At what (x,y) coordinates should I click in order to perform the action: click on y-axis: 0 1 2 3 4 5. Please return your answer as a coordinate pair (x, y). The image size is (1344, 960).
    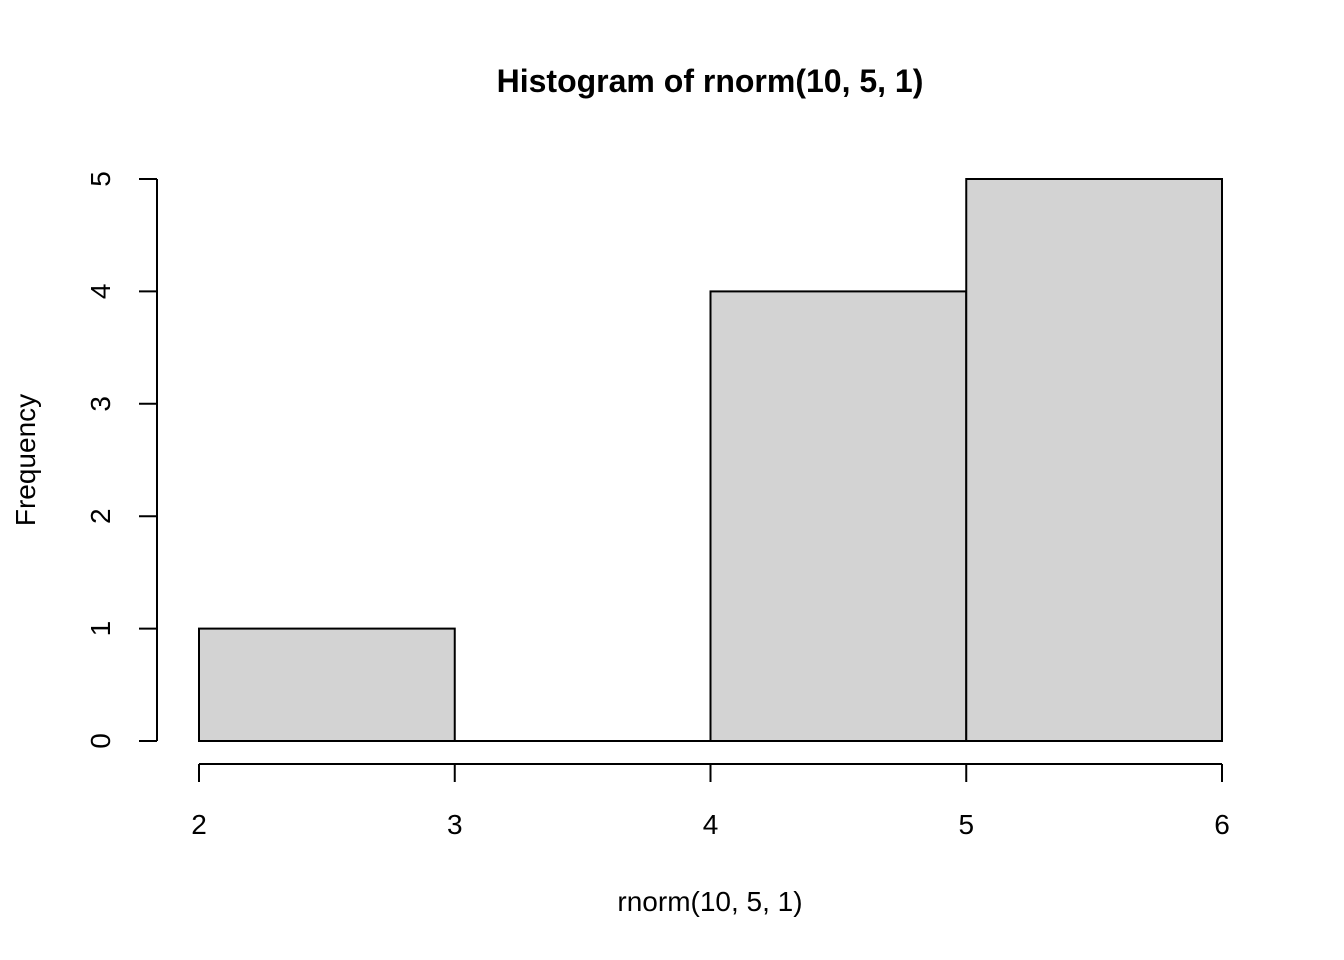
    Looking at the image, I should click on (121, 460).